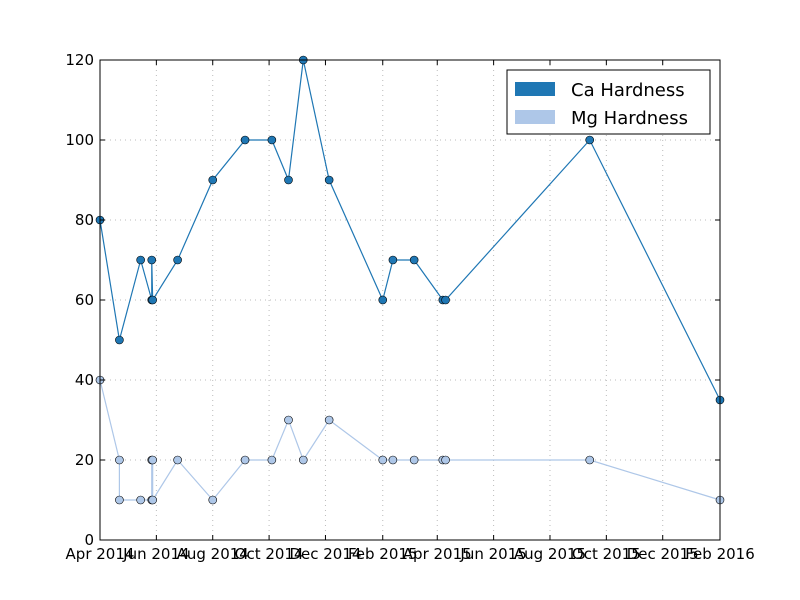 The width and height of the screenshot is (800, 600). I want to click on y-tick-label: 0, so click(89, 540).